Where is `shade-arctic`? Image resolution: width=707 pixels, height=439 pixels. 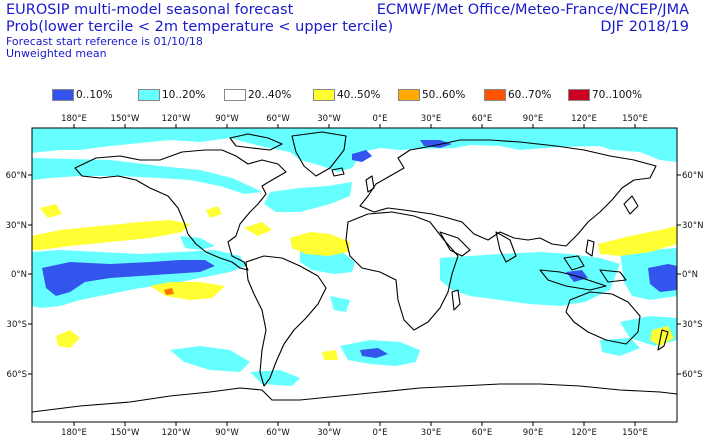 shade-arctic is located at coordinates (354, 150).